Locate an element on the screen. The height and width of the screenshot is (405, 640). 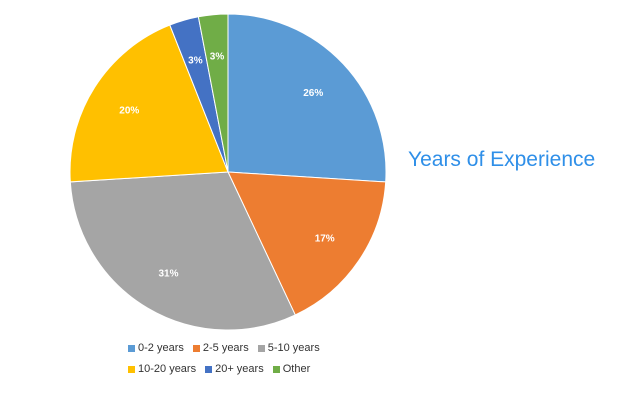
pie-slice-10-20-years is located at coordinates (149, 103).